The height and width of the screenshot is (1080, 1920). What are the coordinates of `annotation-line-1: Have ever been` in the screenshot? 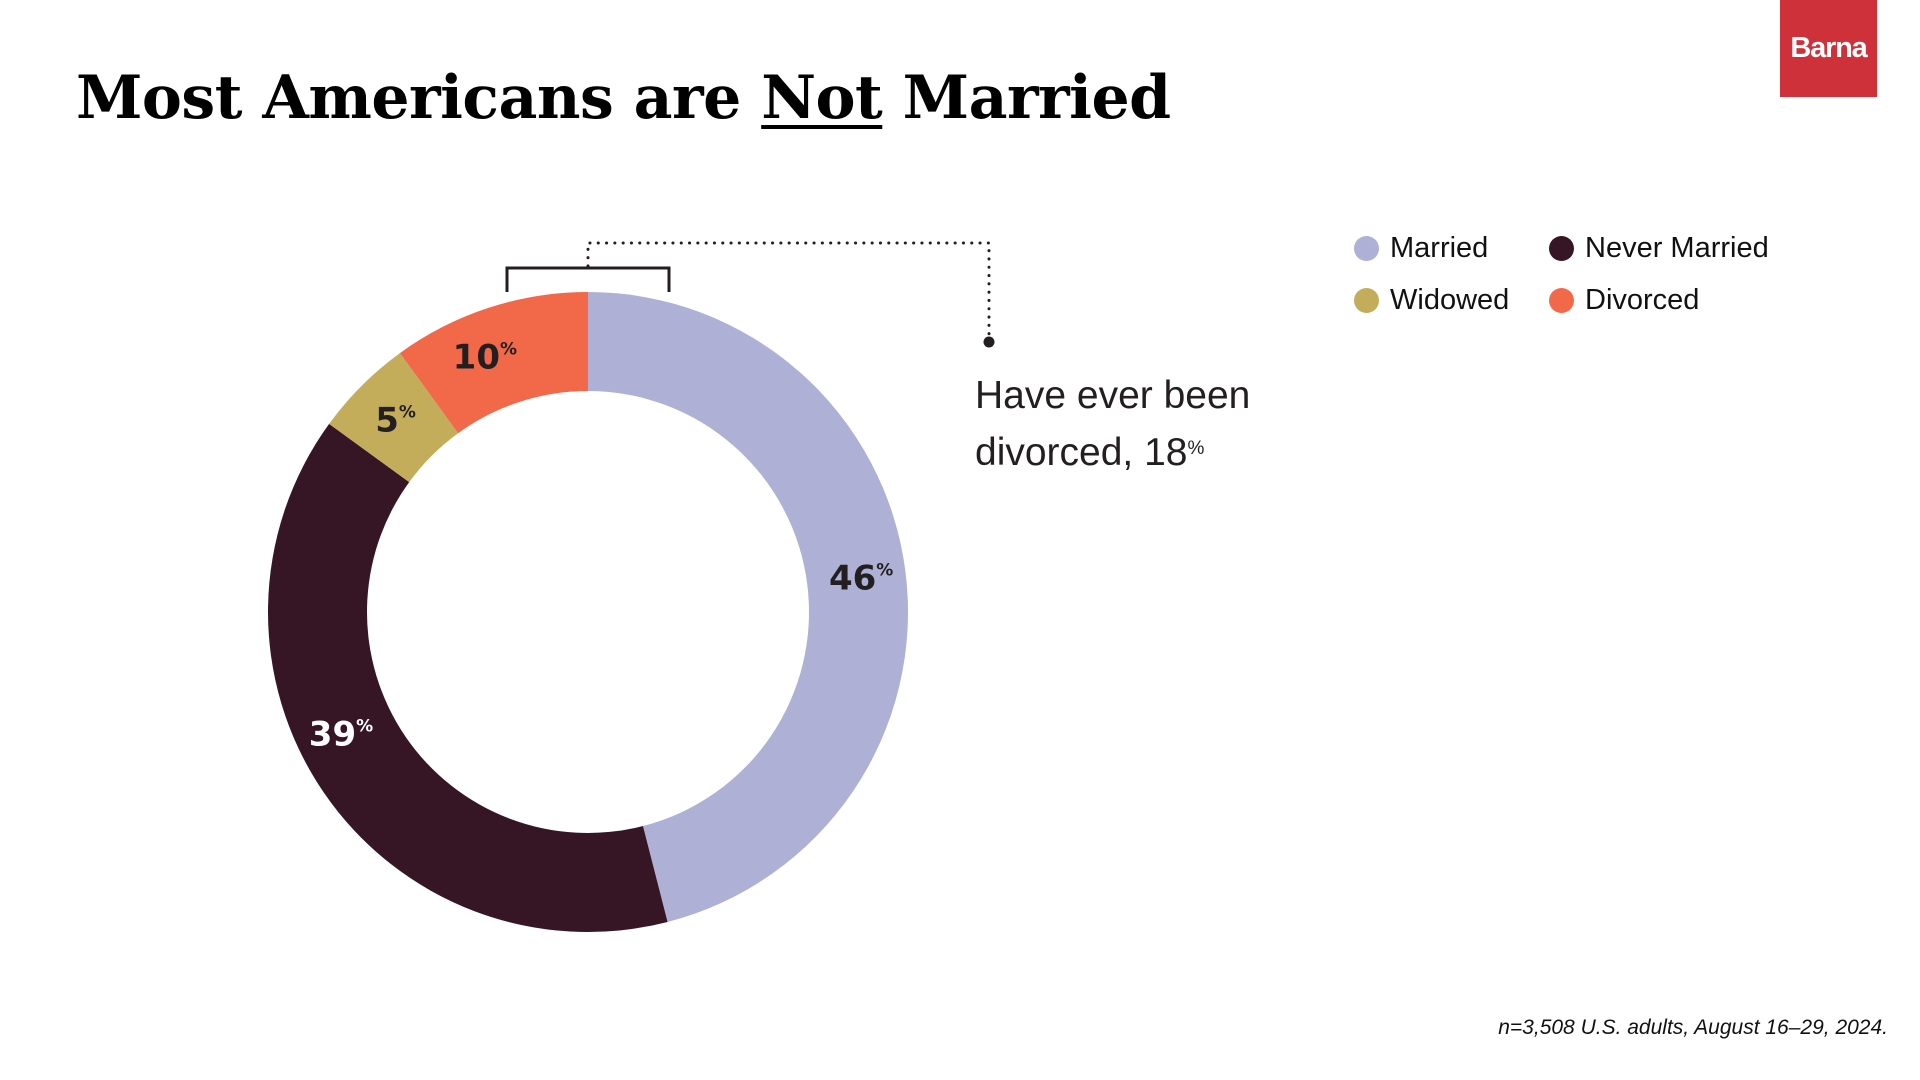 It's located at (1113, 395).